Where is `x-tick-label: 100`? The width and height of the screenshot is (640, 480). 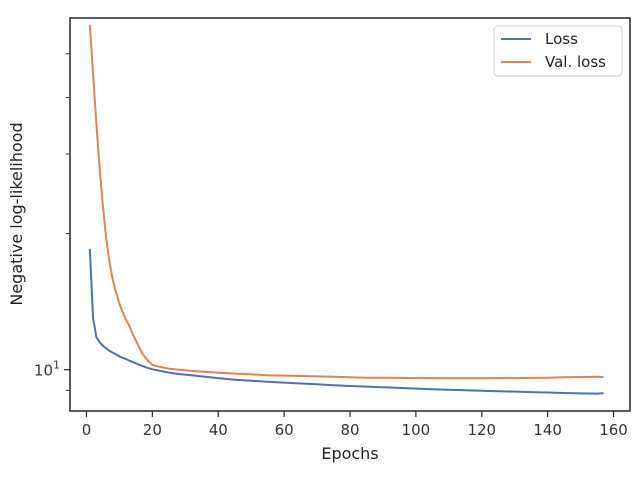
x-tick-label: 100 is located at coordinates (416, 430).